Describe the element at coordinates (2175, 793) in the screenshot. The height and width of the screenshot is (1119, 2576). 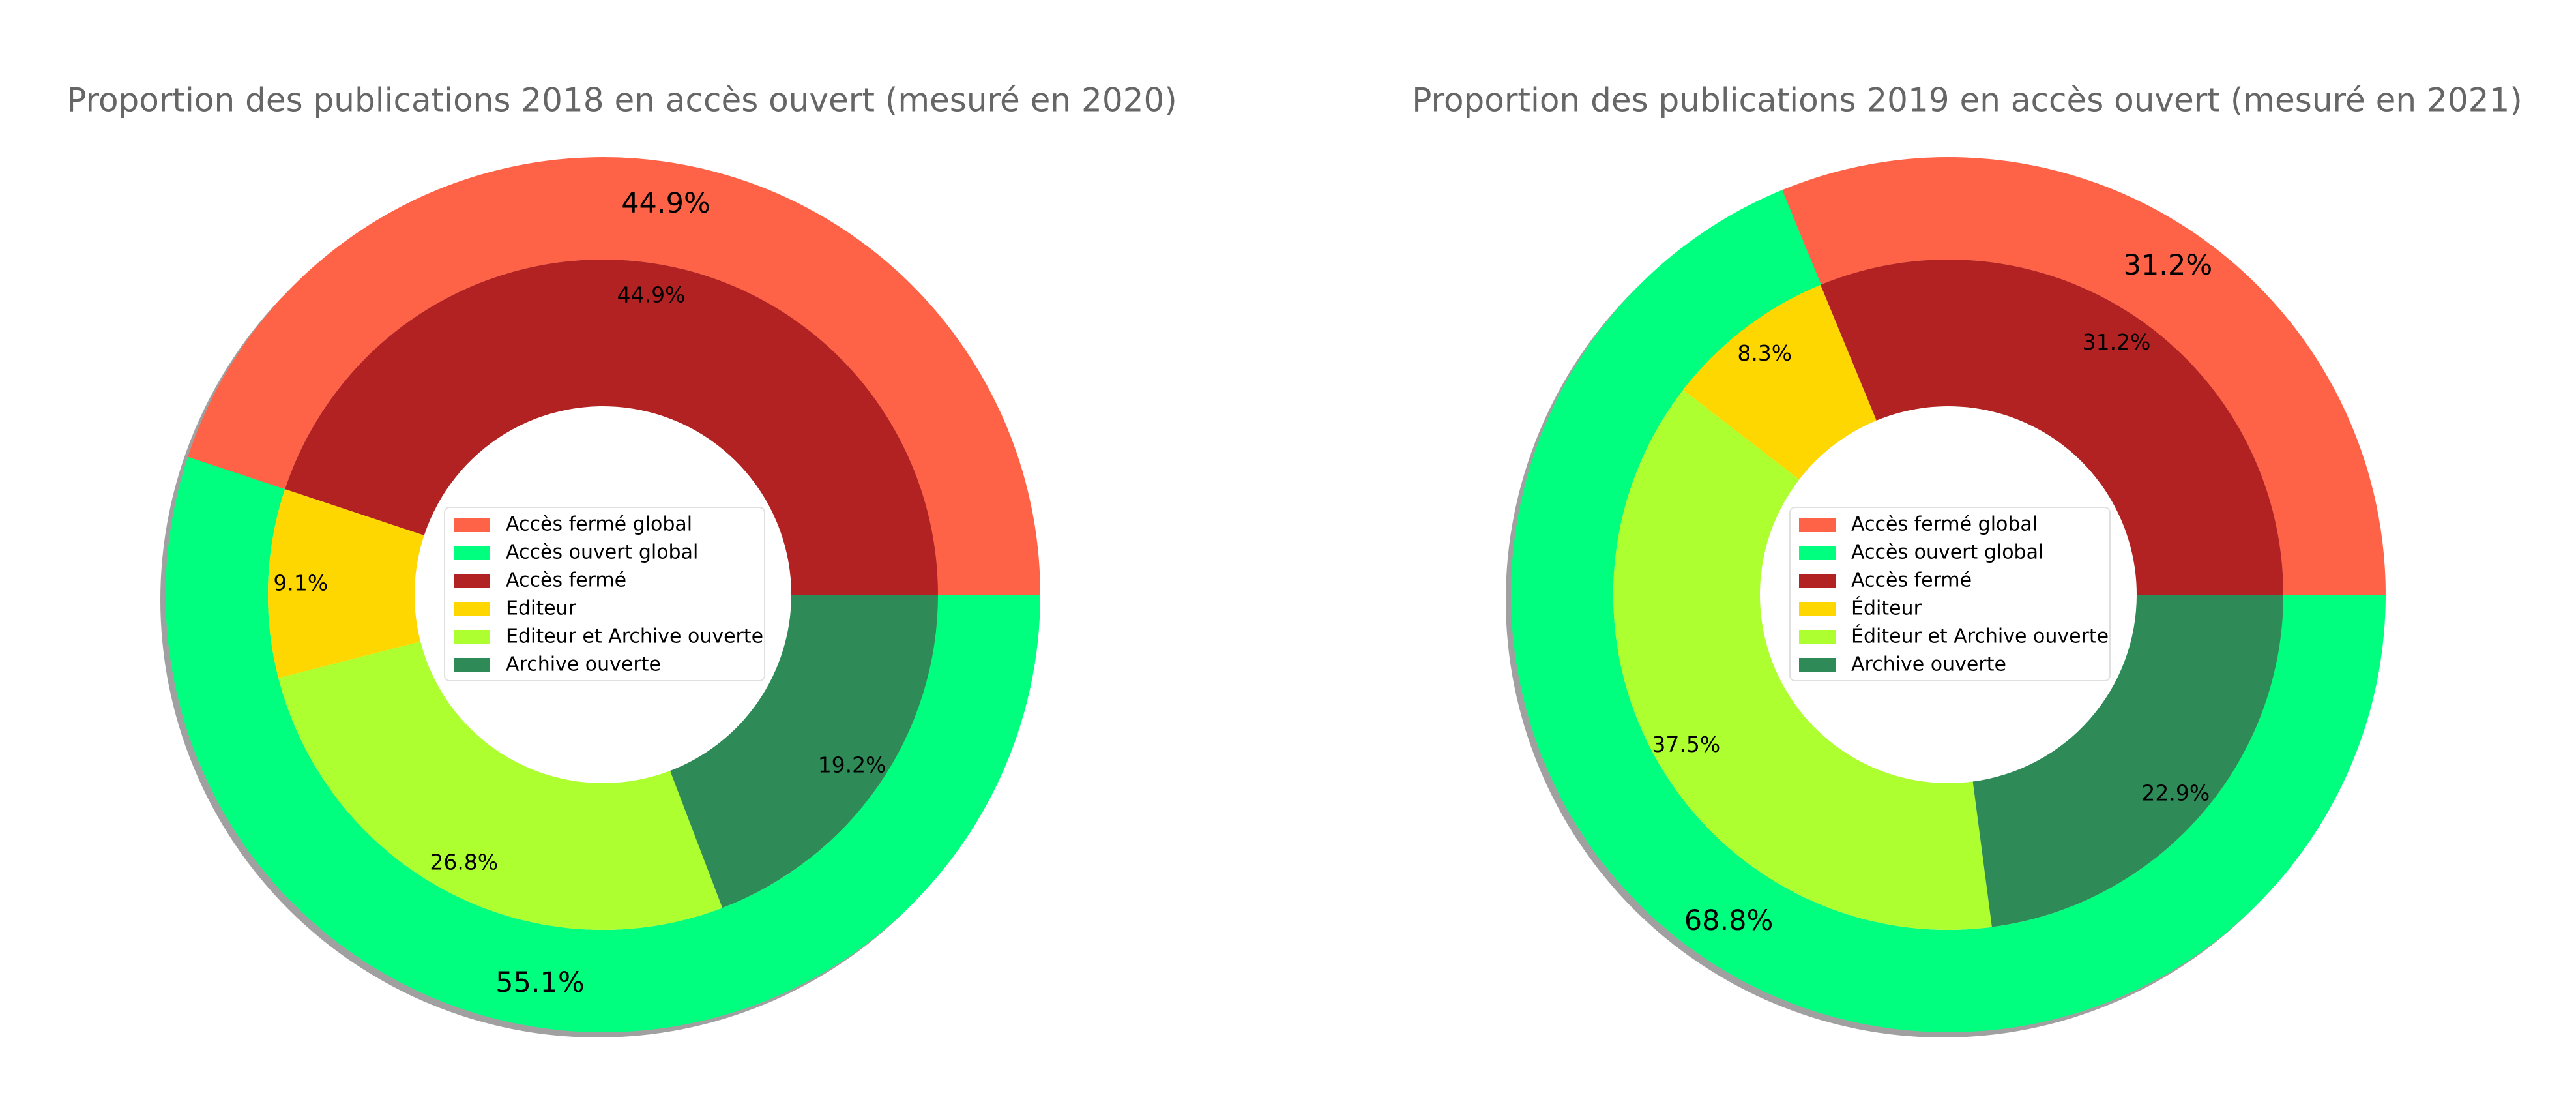
I see `value-label: 22.9%` at that location.